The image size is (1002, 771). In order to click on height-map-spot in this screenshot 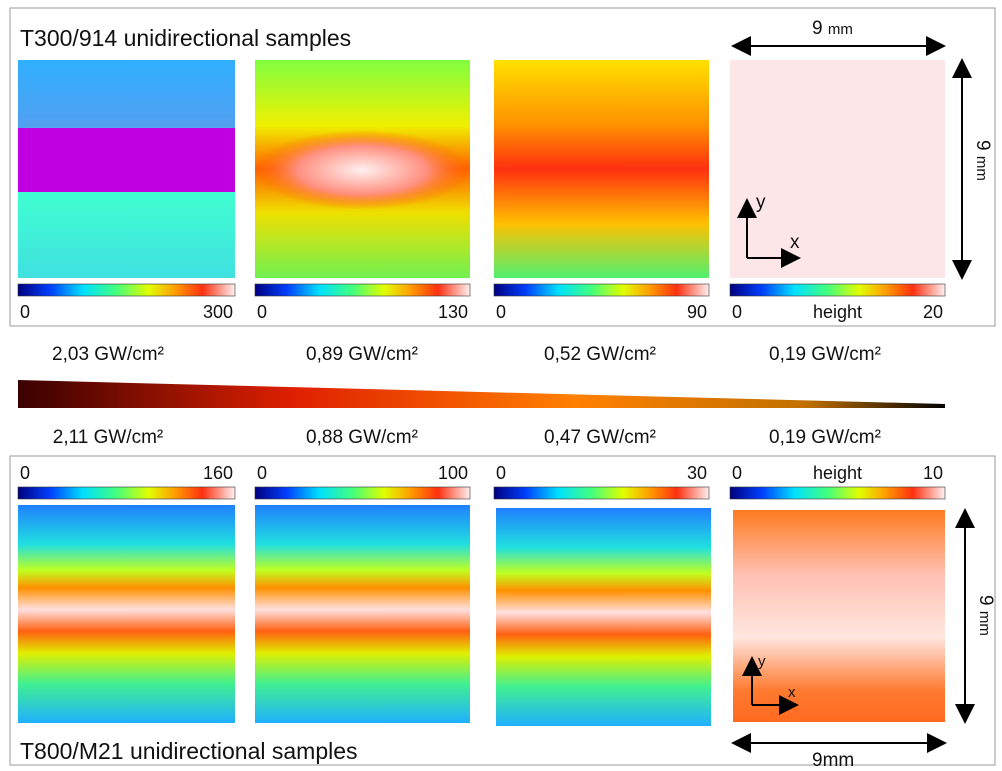, I will do `click(362, 170)`.